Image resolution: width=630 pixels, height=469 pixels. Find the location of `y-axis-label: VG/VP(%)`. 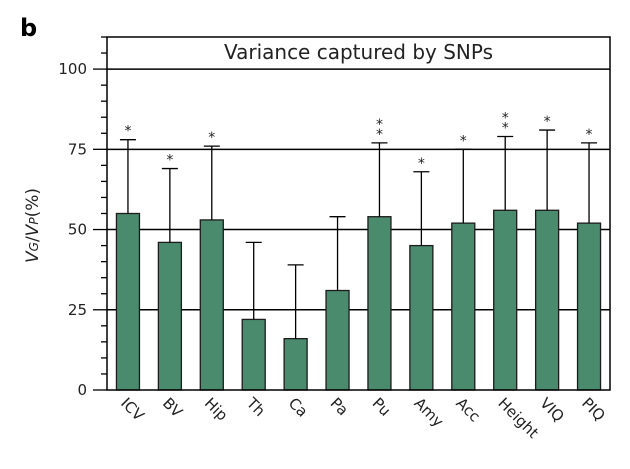

y-axis-label: VG/VP(%) is located at coordinates (33, 225).